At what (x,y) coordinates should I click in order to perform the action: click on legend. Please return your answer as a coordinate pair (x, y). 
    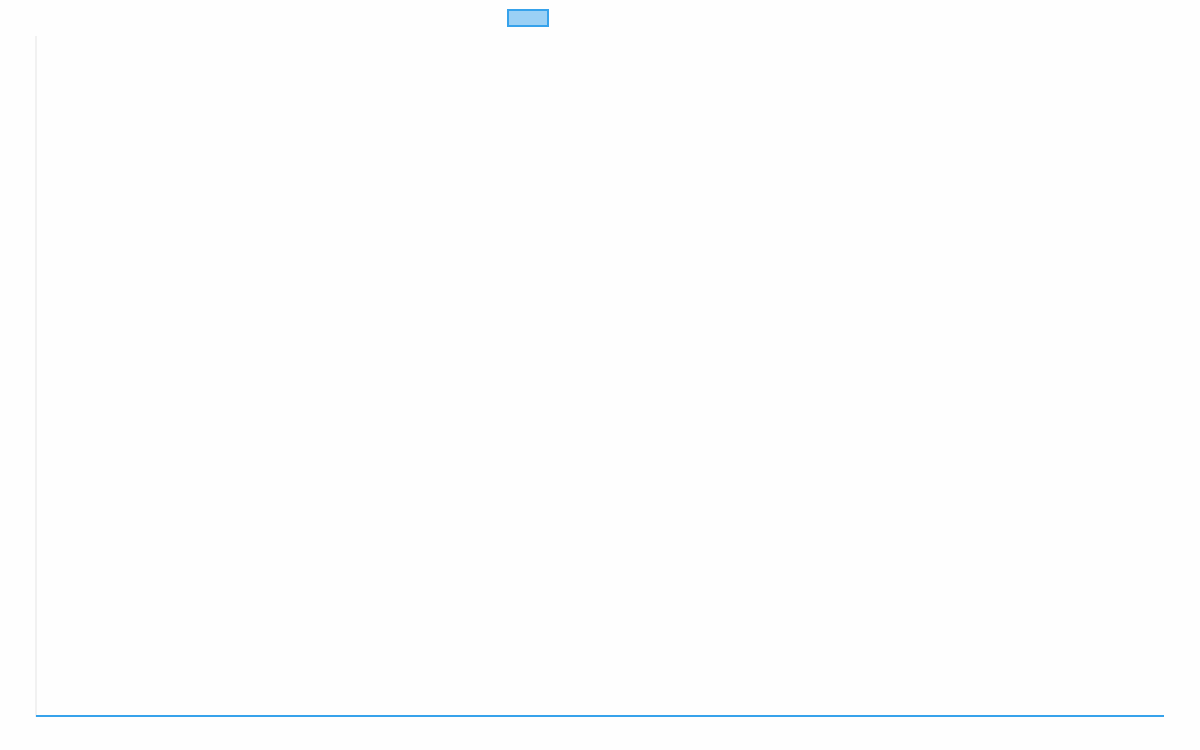
    Looking at the image, I should click on (528, 18).